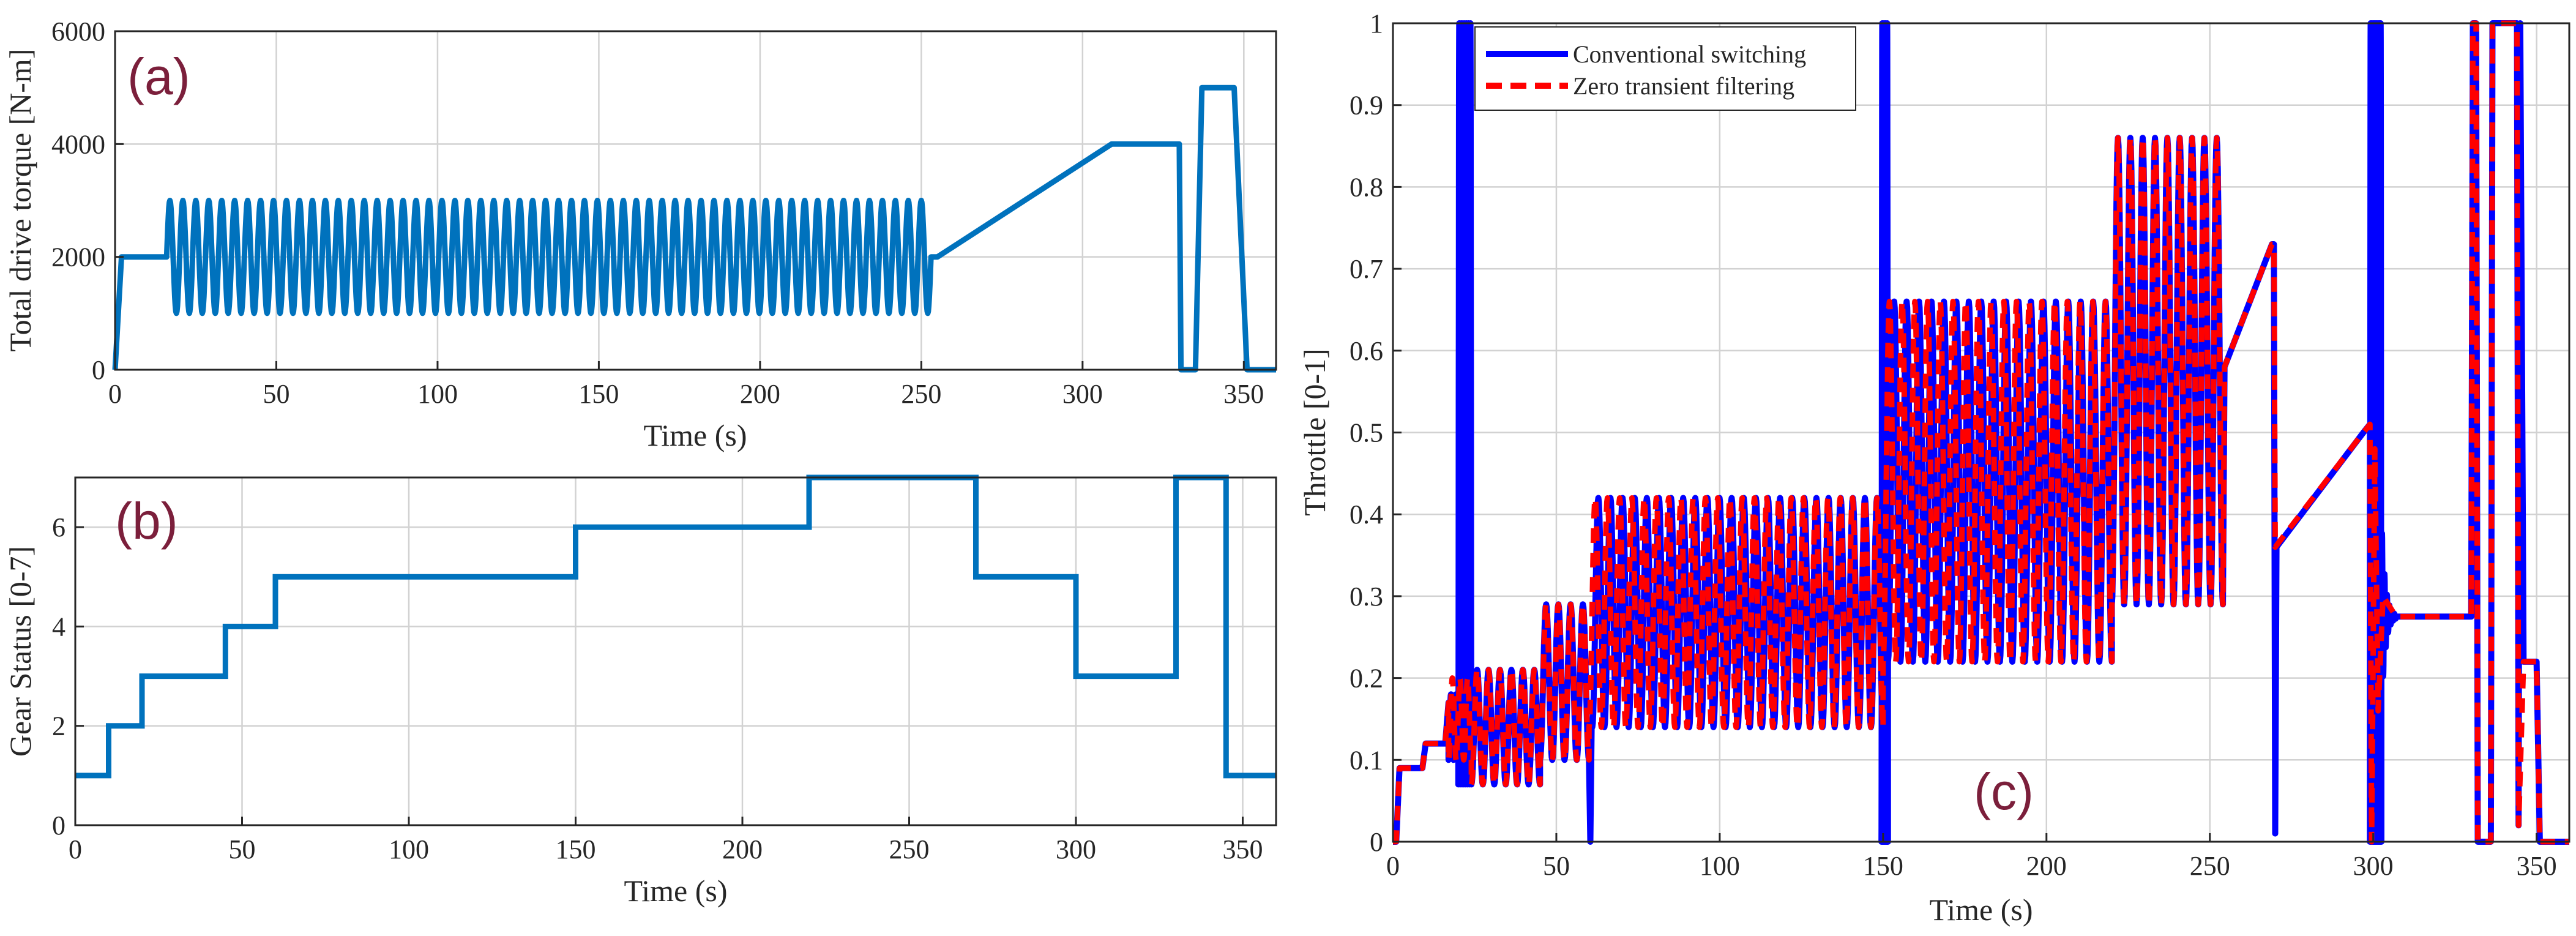 The width and height of the screenshot is (2576, 936). I want to click on y-tick-label: 0.9, so click(1366, 106).